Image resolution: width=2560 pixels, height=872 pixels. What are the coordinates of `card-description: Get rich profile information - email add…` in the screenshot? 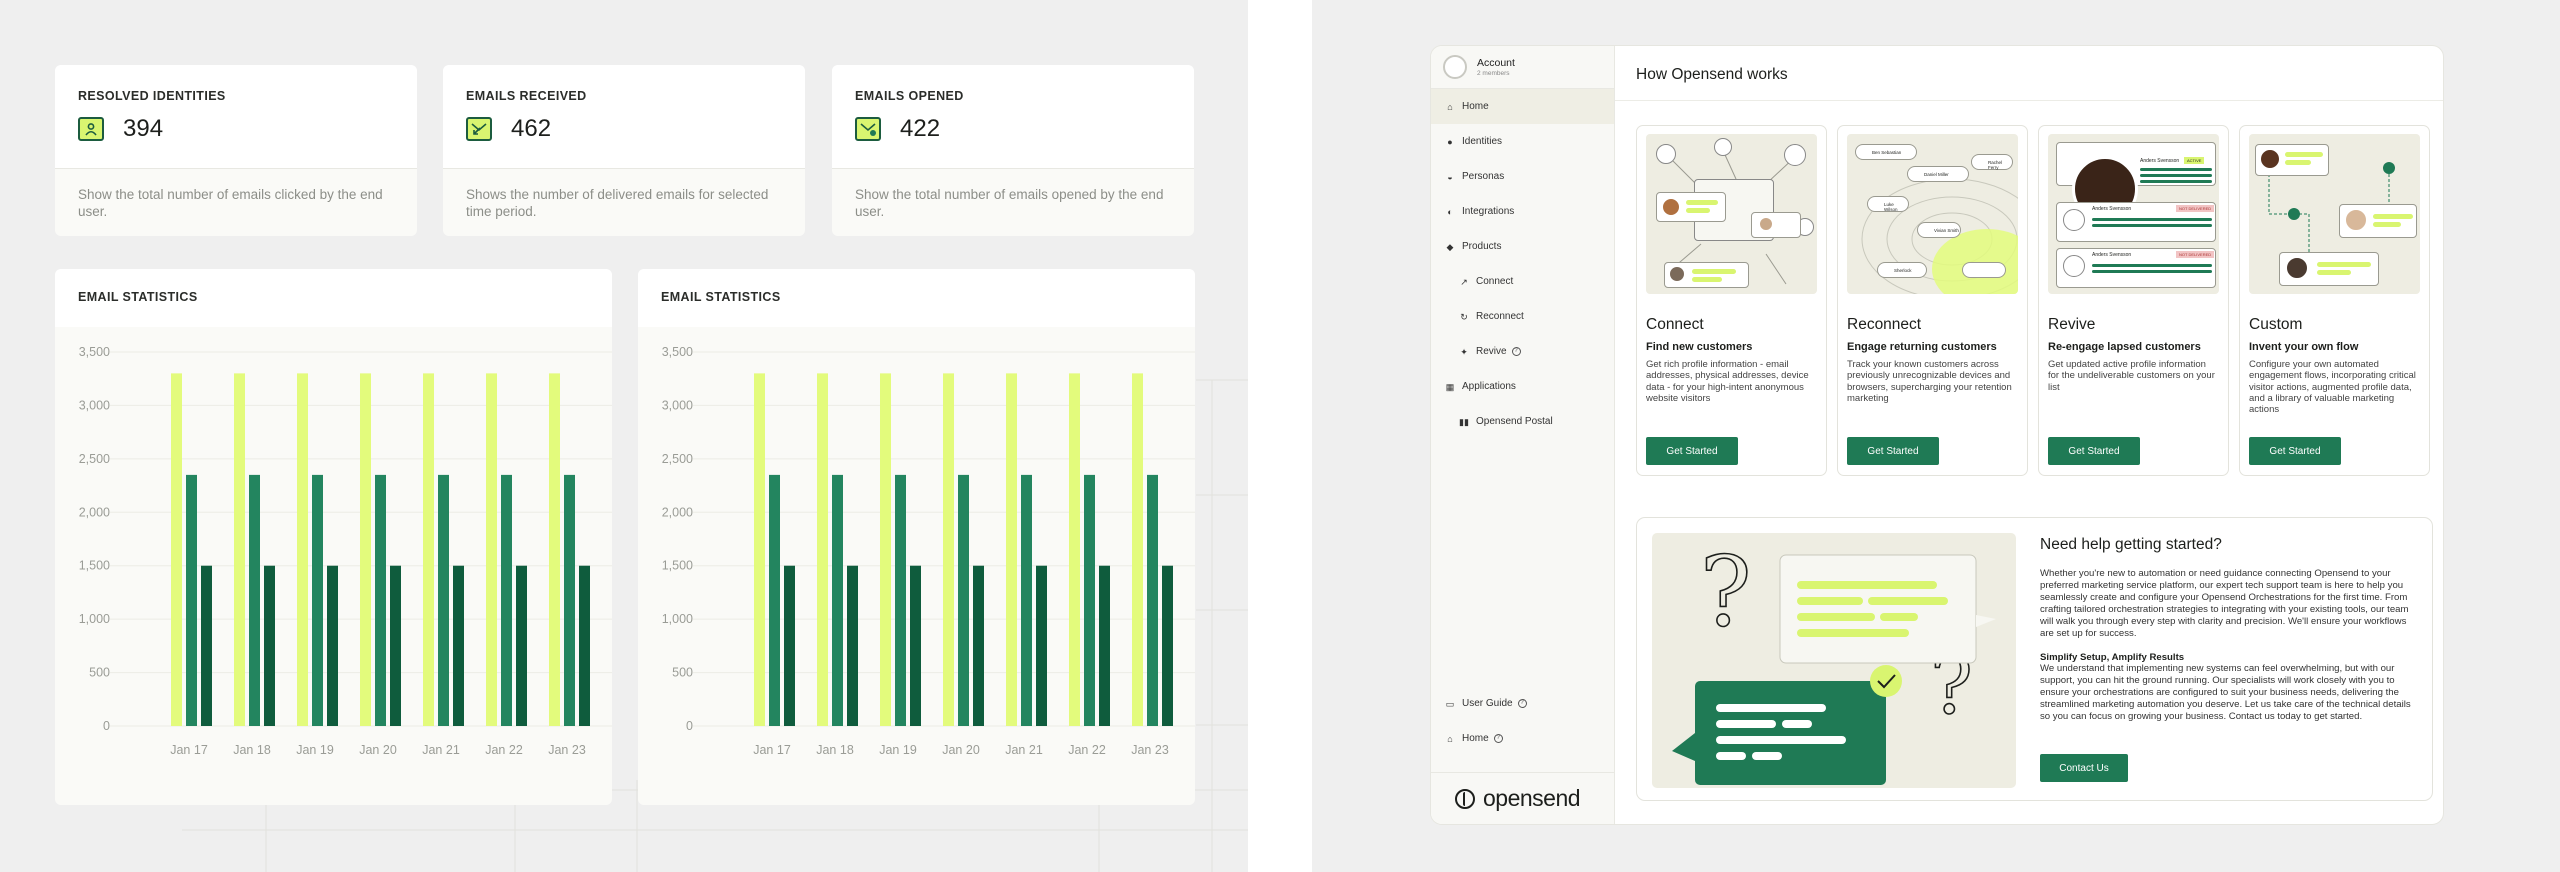 It's located at (1727, 381).